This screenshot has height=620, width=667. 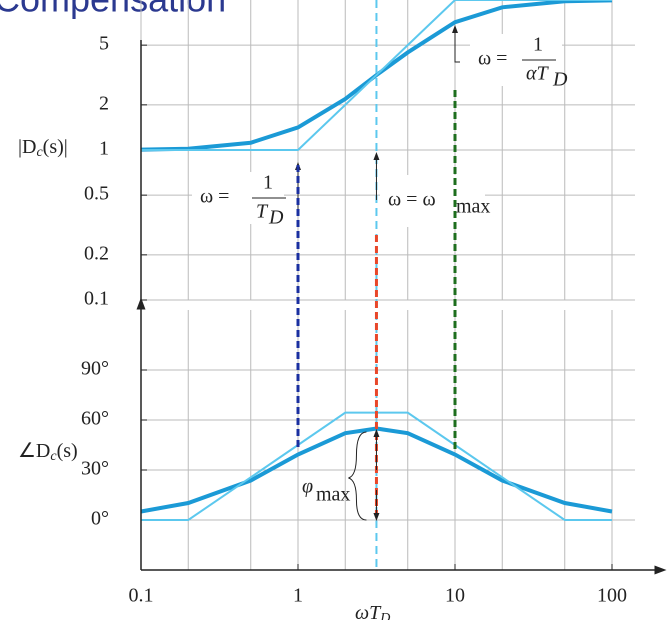 What do you see at coordinates (455, 596) in the screenshot?
I see `x-tick-label: 10` at bounding box center [455, 596].